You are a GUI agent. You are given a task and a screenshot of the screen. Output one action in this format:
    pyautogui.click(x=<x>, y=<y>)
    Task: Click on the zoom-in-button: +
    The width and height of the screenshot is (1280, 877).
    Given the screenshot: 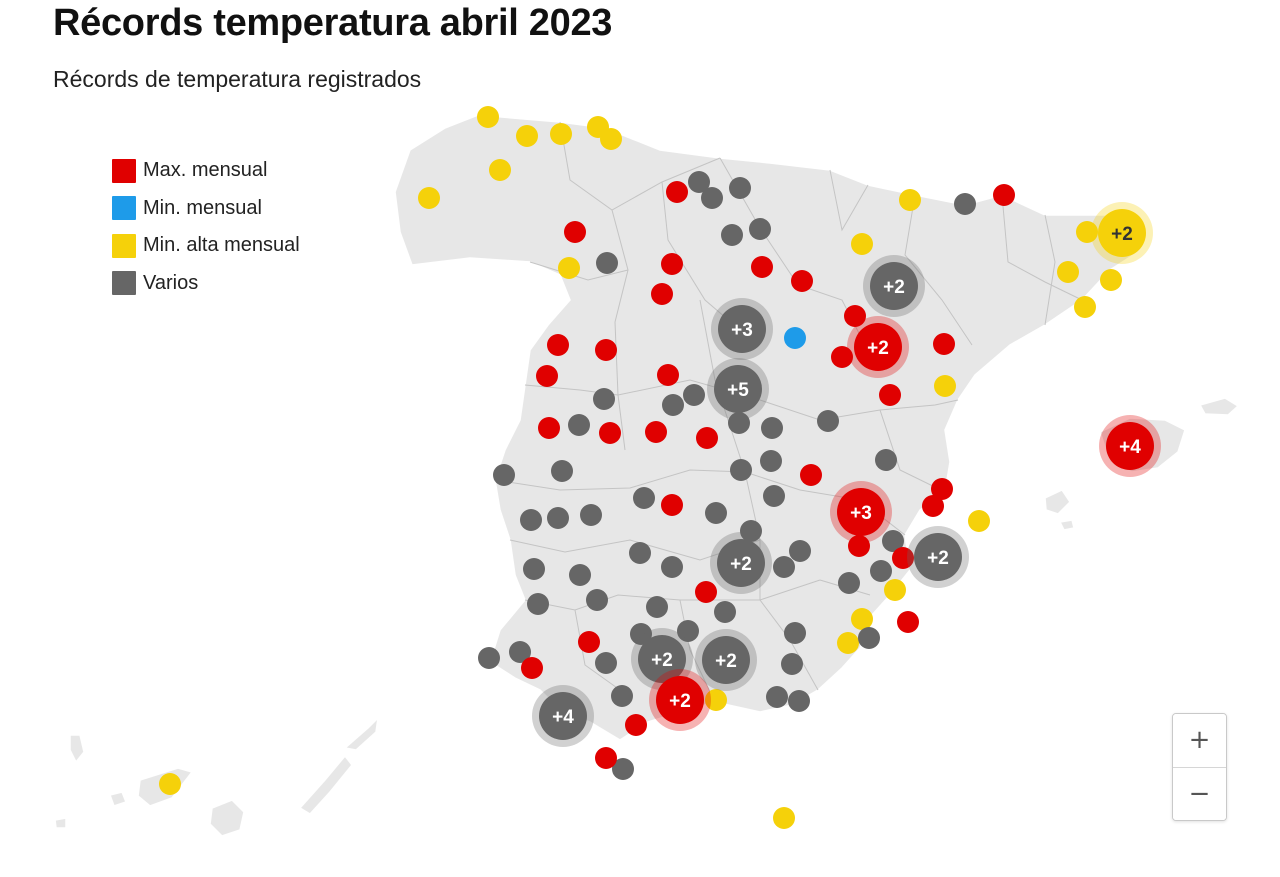 What is the action you would take?
    pyautogui.click(x=1199, y=740)
    